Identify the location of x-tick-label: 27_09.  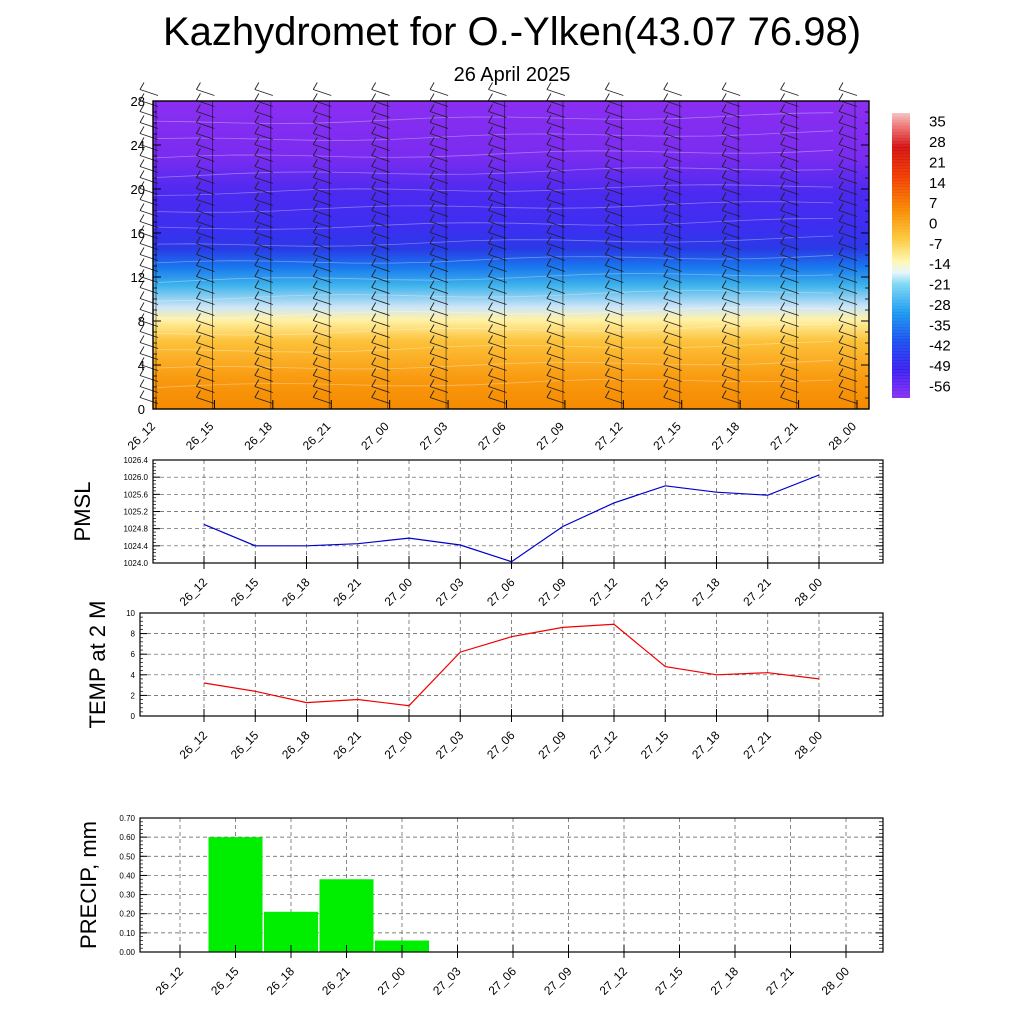
(558, 981).